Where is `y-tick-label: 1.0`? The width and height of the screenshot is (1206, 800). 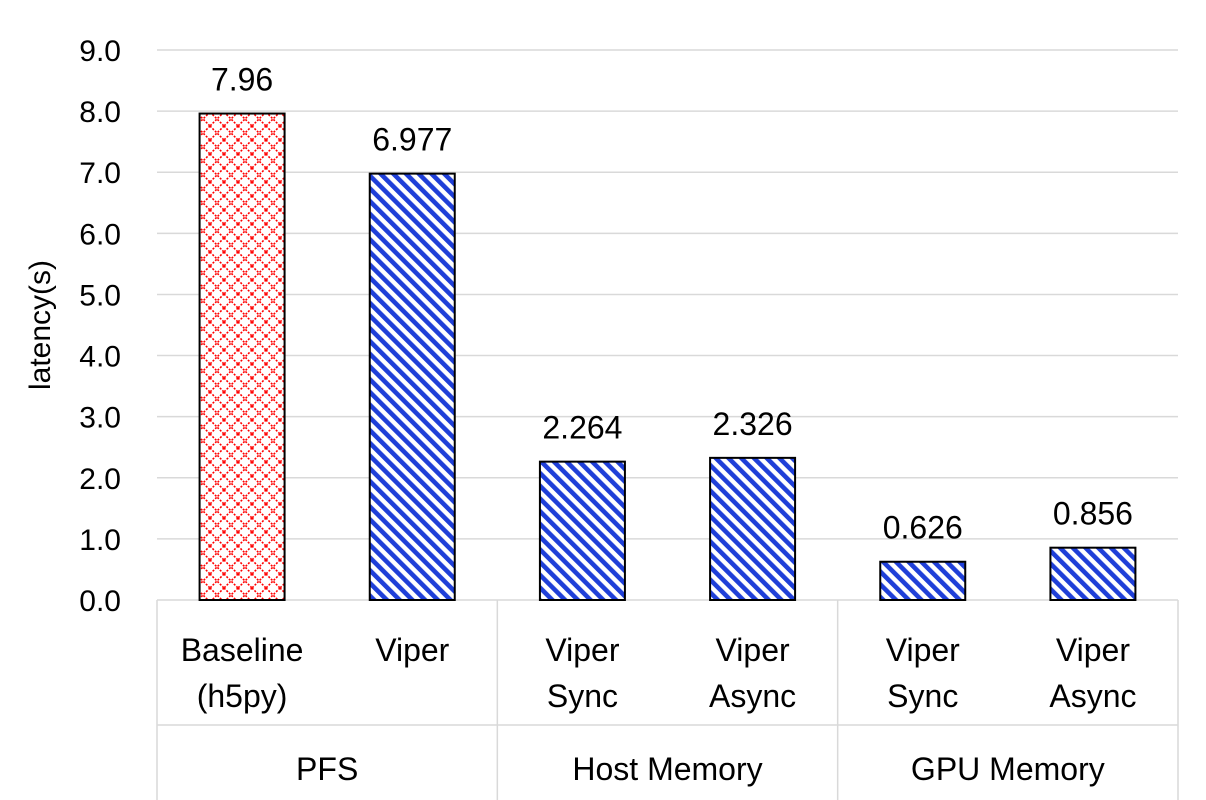
y-tick-label: 1.0 is located at coordinates (100, 540).